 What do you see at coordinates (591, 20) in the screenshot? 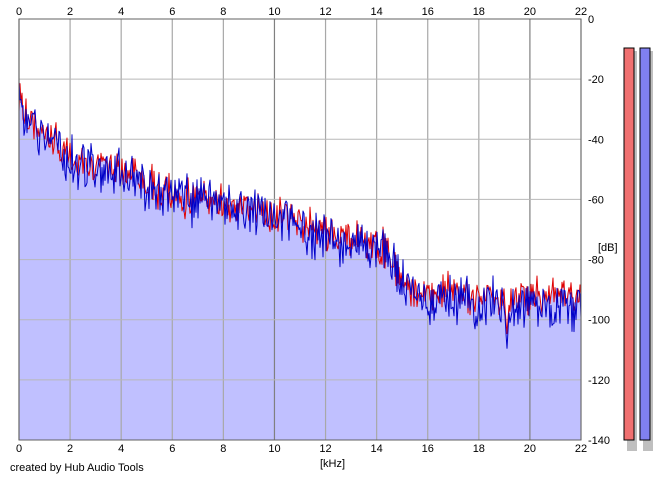
I see `y-tick-label-0: 0` at bounding box center [591, 20].